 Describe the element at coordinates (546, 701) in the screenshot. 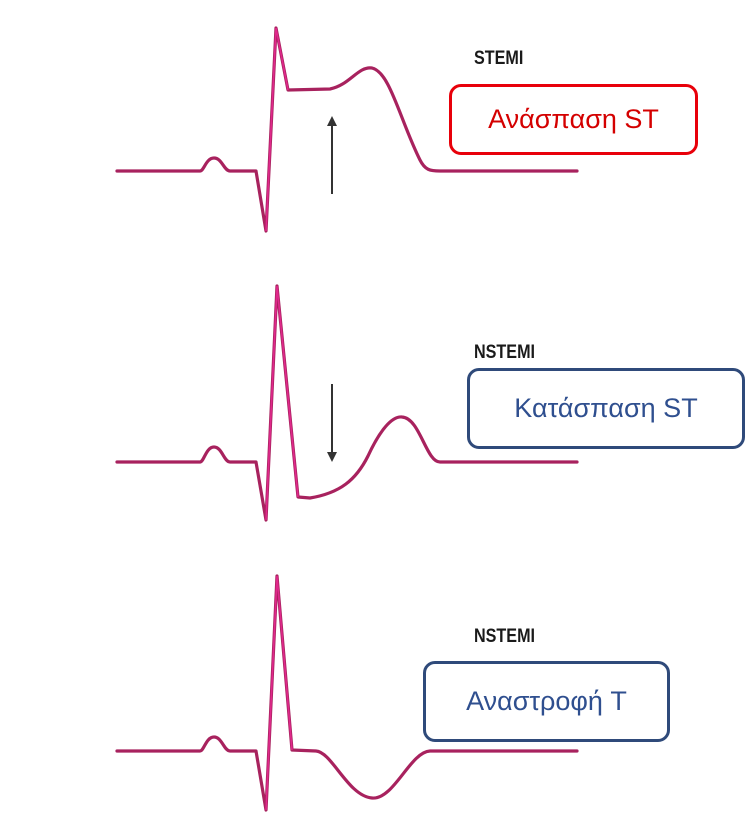

I see `nstemi-t-inversion-label-box: Αναστροφή T` at that location.